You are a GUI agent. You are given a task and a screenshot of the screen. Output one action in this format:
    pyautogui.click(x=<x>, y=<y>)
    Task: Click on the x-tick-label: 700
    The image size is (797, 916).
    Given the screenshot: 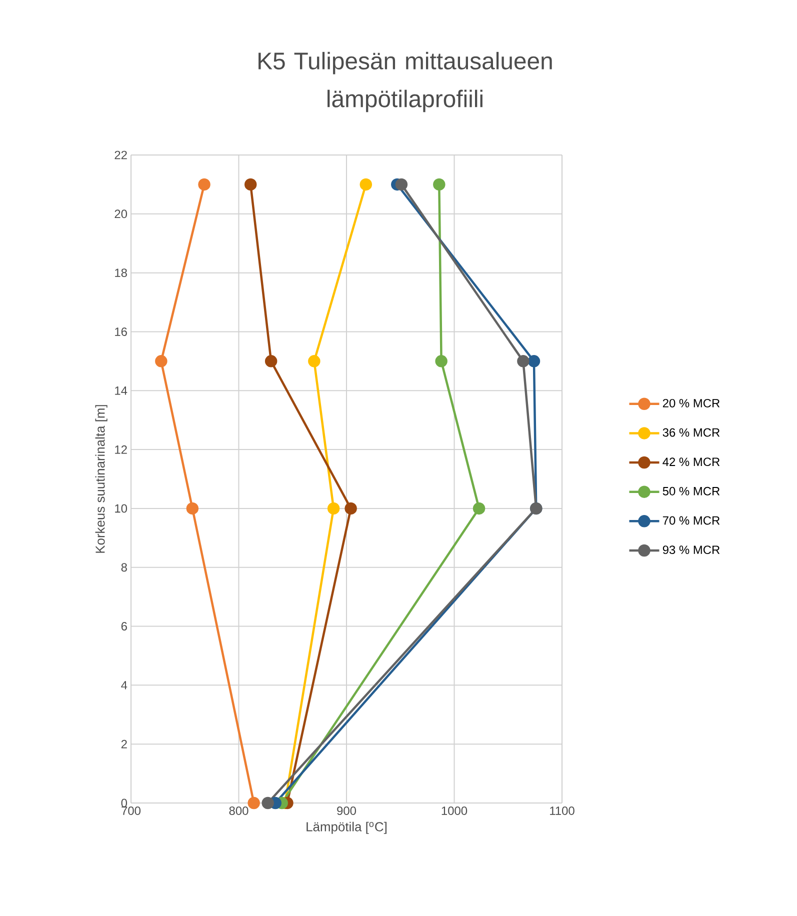 What is the action you would take?
    pyautogui.click(x=131, y=810)
    